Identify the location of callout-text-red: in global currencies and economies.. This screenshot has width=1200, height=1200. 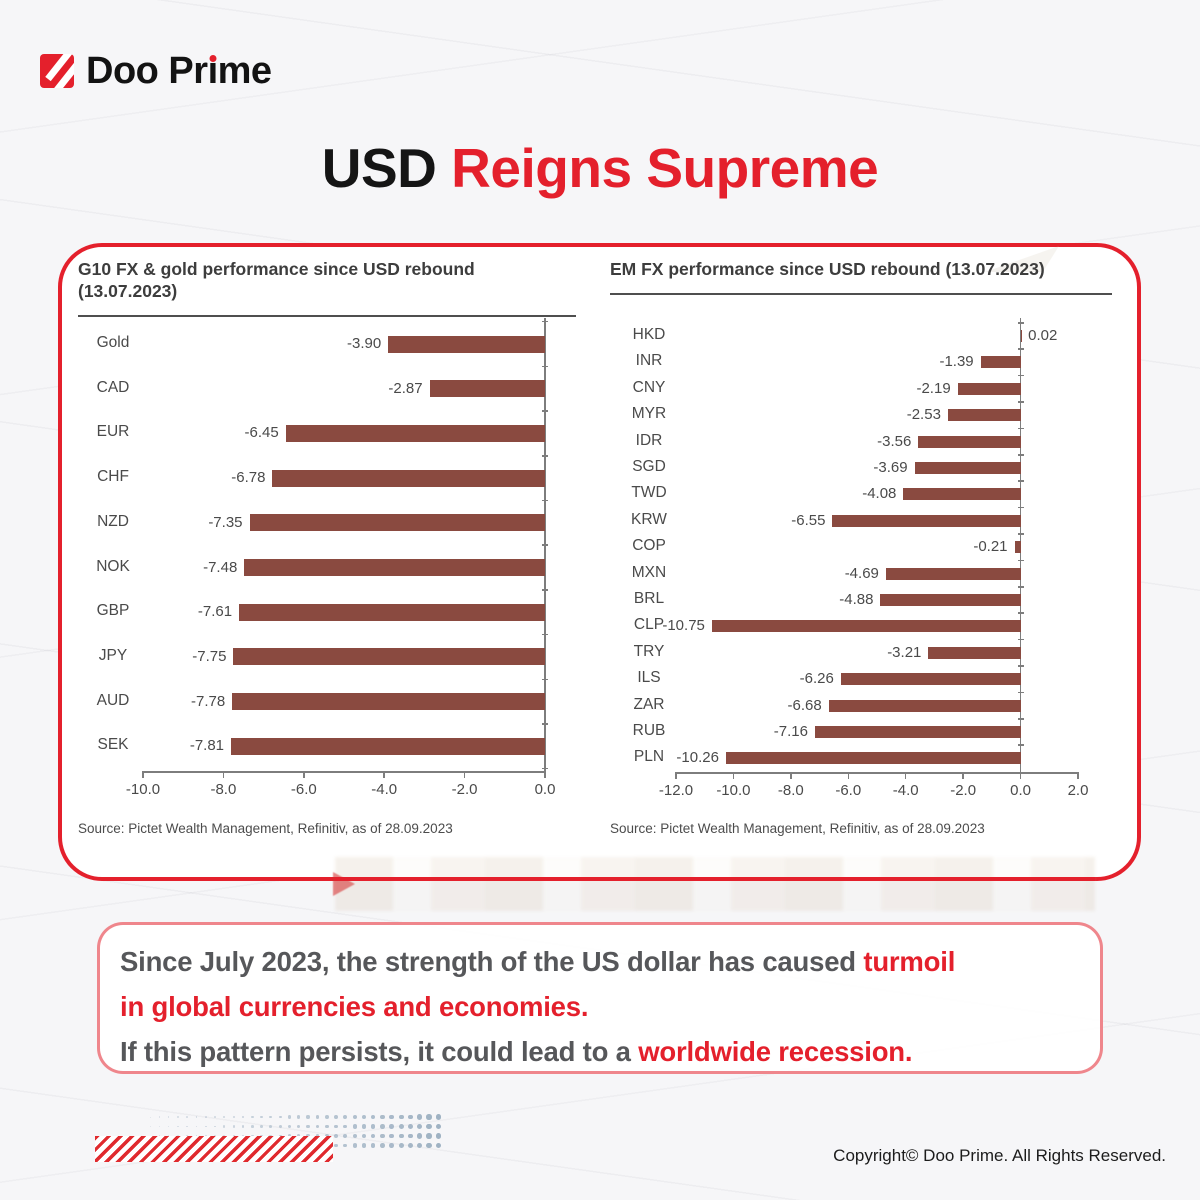
(354, 1006).